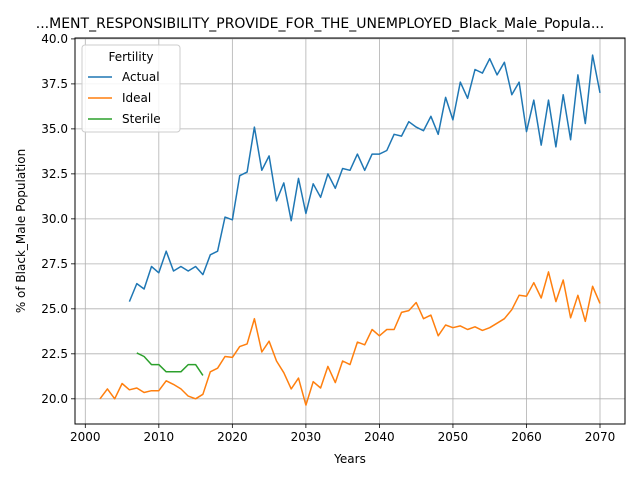  What do you see at coordinates (54, 354) in the screenshot?
I see `y-tick-label: 22.5` at bounding box center [54, 354].